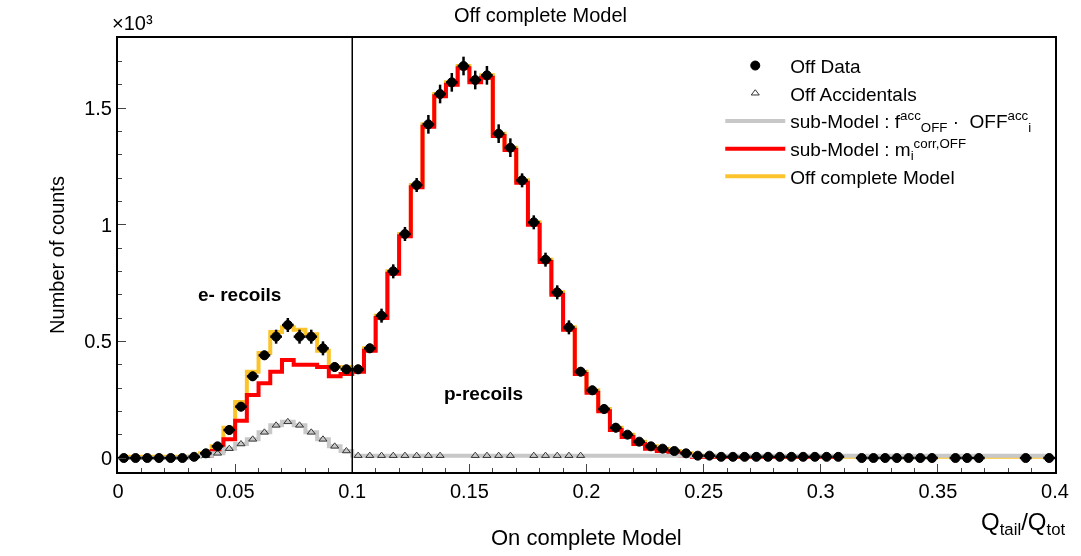 This screenshot has height=556, width=1081. What do you see at coordinates (704, 491) in the screenshot?
I see `x-tick-label: 0.25` at bounding box center [704, 491].